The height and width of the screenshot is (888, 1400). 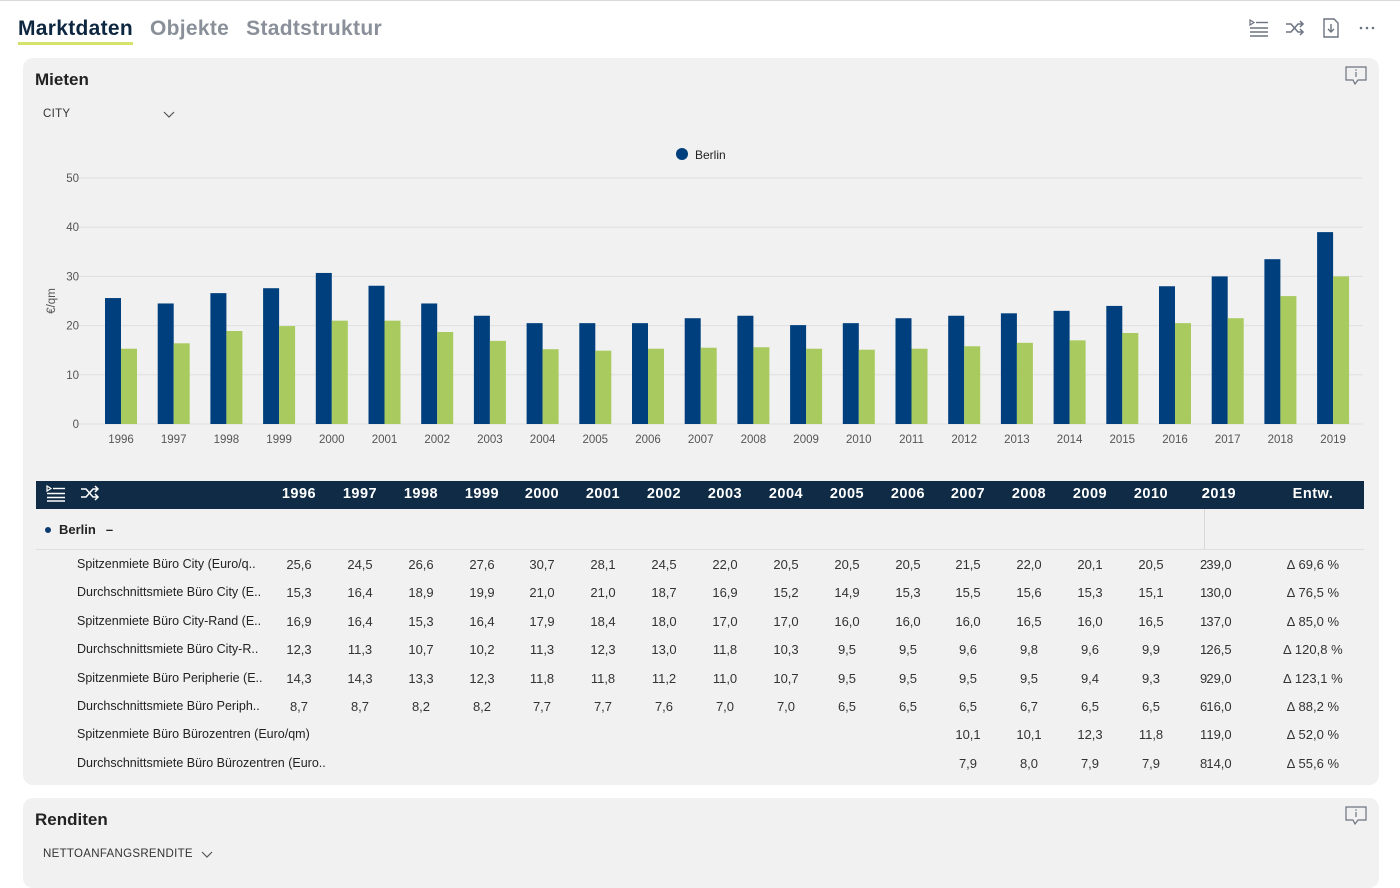 What do you see at coordinates (664, 494) in the screenshot?
I see `year-header: 2002` at bounding box center [664, 494].